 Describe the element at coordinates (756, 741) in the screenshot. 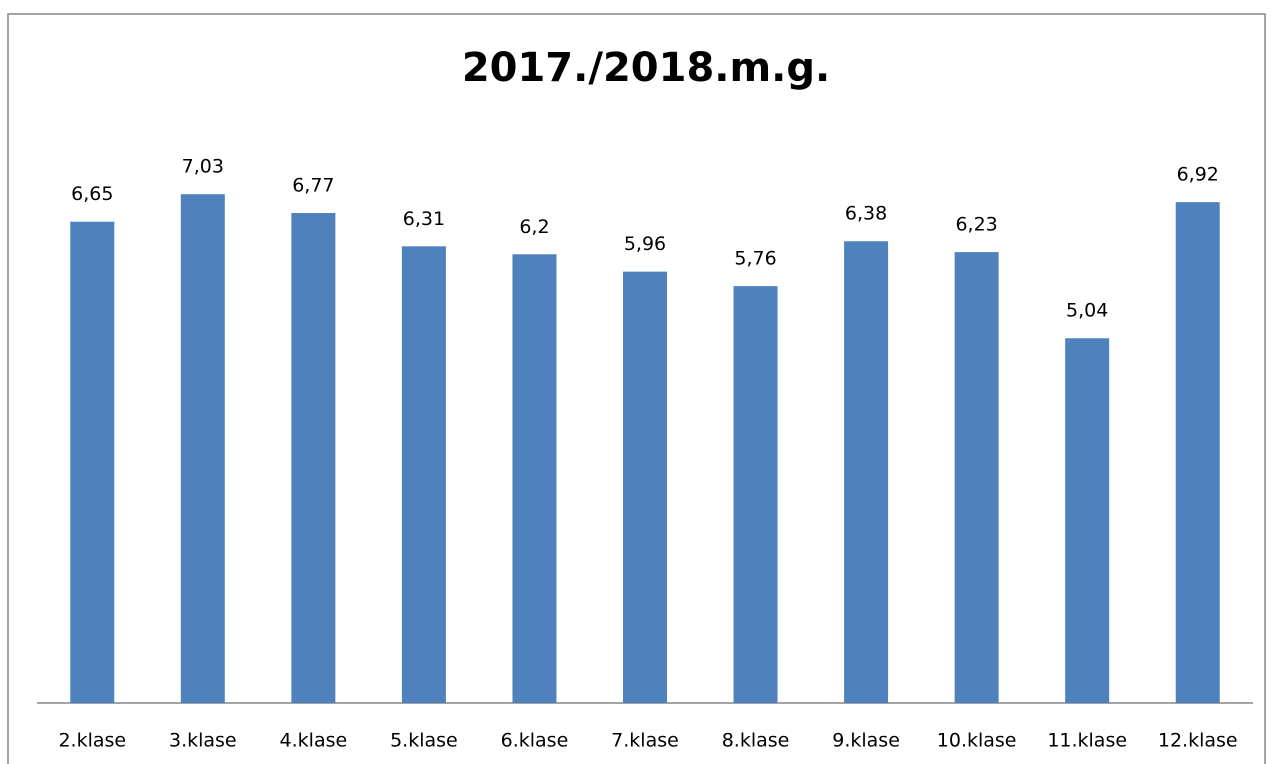

I see `x-tick-label: 8.klase` at that location.